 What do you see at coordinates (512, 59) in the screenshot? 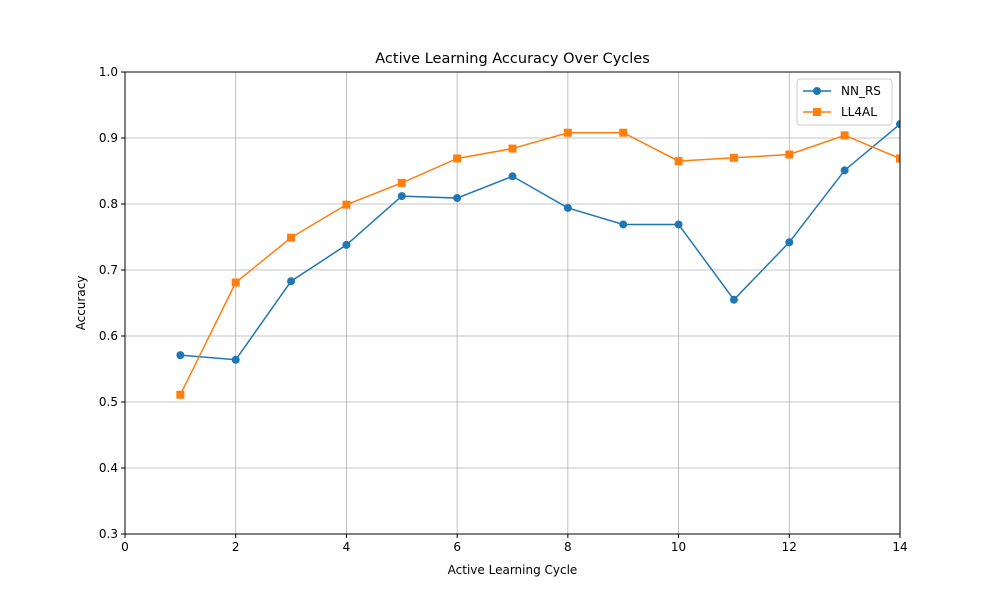
I see `chart-title: Active Learning Accuracy Over Cycles` at bounding box center [512, 59].